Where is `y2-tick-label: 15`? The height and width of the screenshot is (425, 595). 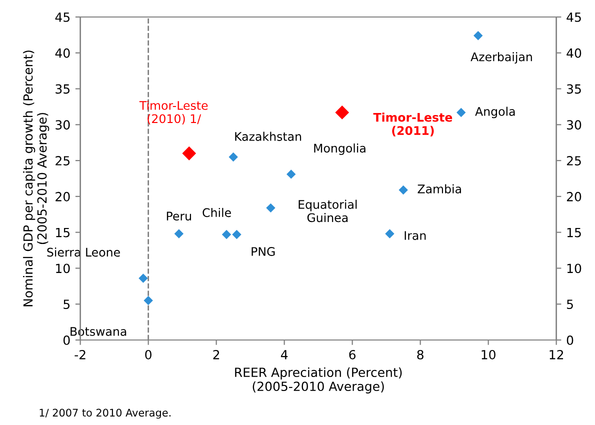
y2-tick-label: 15 is located at coordinates (574, 233).